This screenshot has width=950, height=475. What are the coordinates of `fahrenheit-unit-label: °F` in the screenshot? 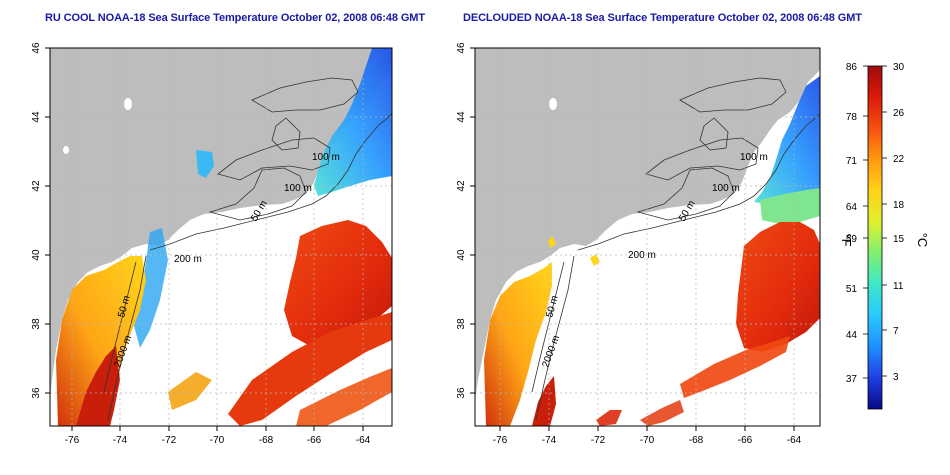 It's located at (846, 239).